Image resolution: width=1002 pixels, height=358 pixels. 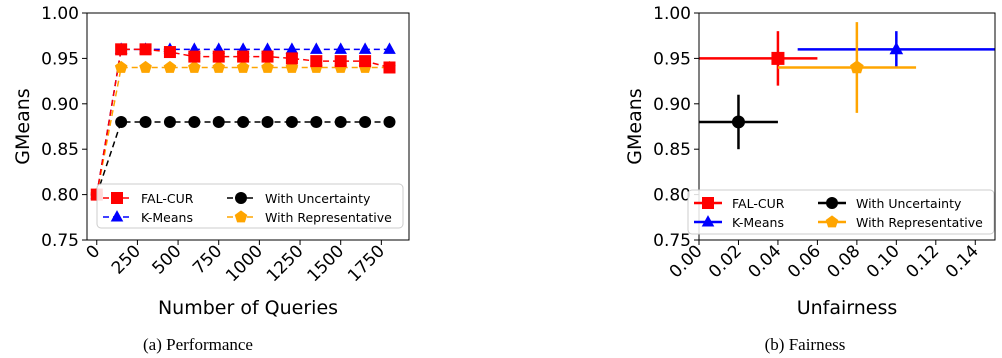 What do you see at coordinates (285, 263) in the screenshot?
I see `x-tick-label: 1250` at bounding box center [285, 263].